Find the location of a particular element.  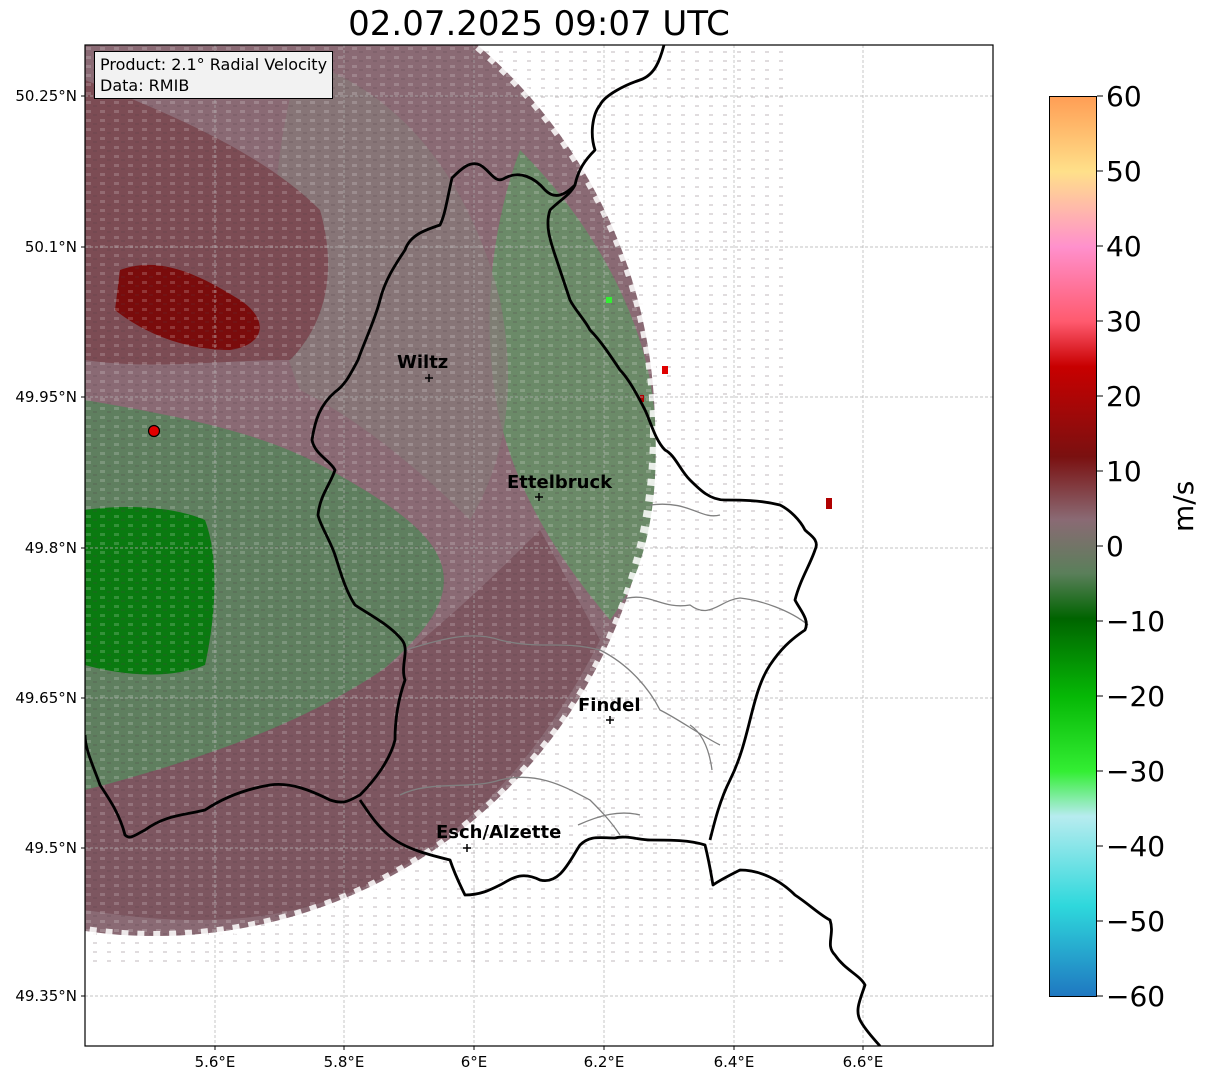

lon-tick-label: 6.4°E is located at coordinates (734, 1062).